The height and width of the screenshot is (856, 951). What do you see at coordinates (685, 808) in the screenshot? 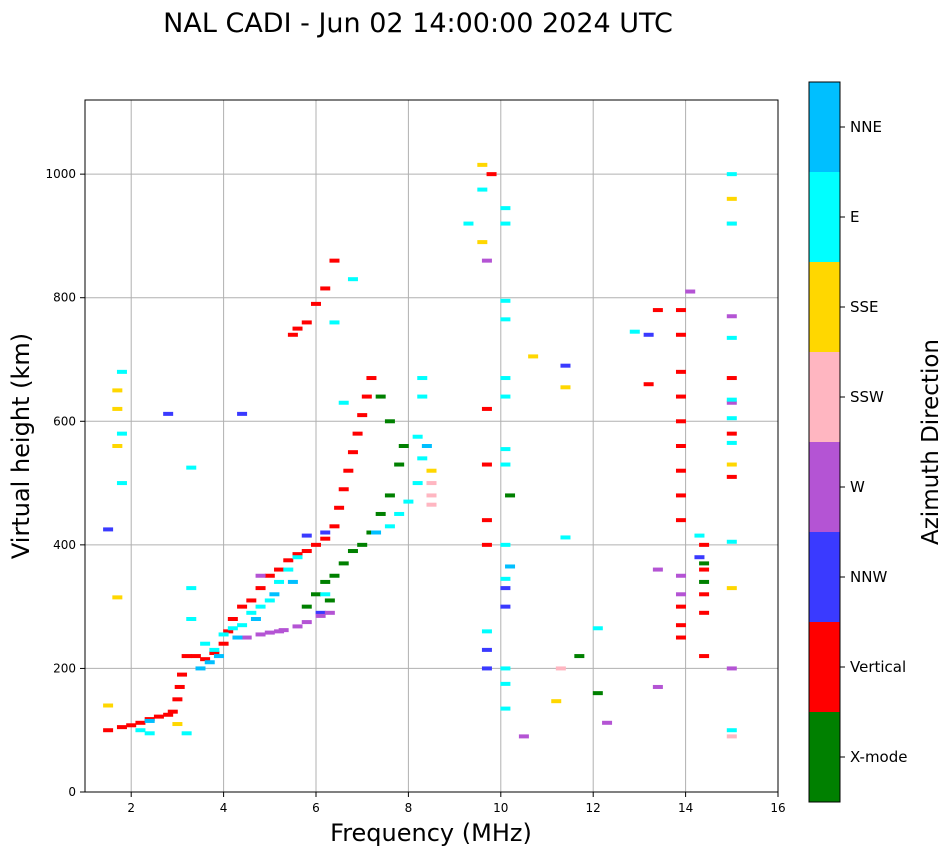
I see `x-tick-label: 14` at bounding box center [685, 808].